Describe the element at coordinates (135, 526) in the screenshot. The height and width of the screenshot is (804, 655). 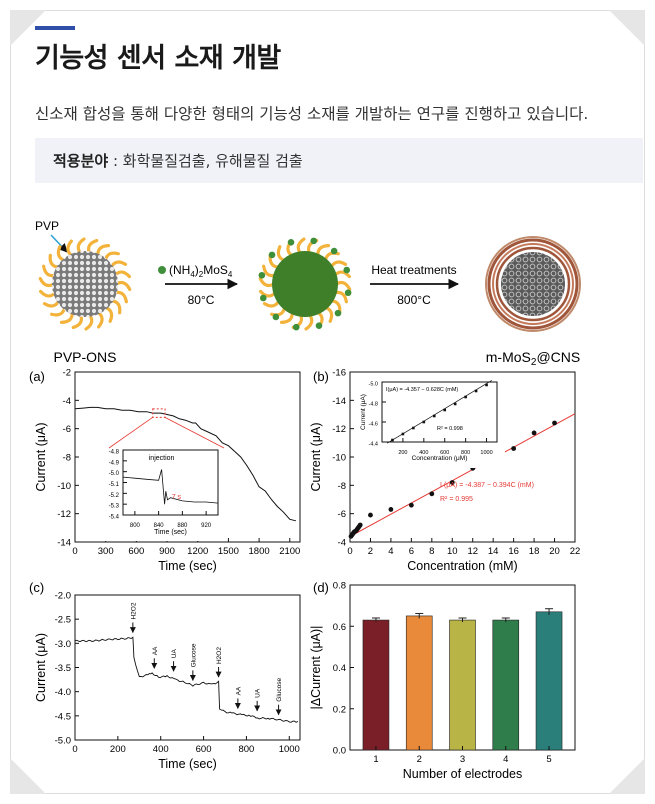
I see `x-tick-label: 800` at that location.